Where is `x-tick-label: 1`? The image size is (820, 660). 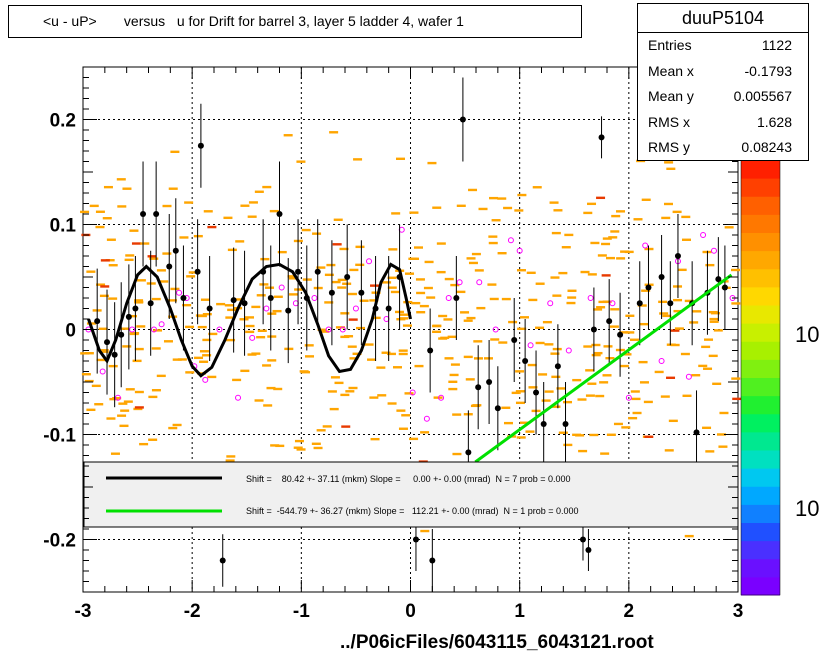
x-tick-label: 1 is located at coordinates (519, 611).